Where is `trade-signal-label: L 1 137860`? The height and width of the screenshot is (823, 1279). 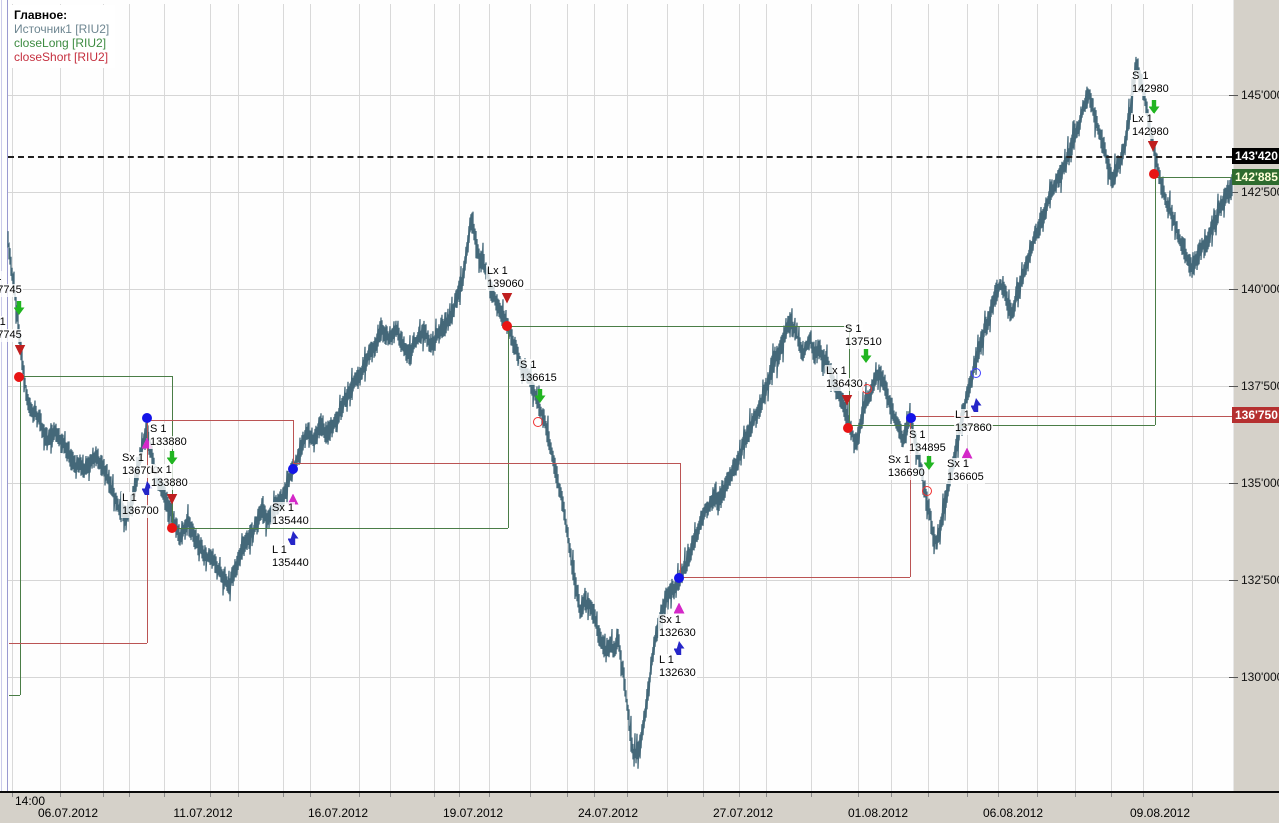
trade-signal-label: L 1 137860 is located at coordinates (973, 422).